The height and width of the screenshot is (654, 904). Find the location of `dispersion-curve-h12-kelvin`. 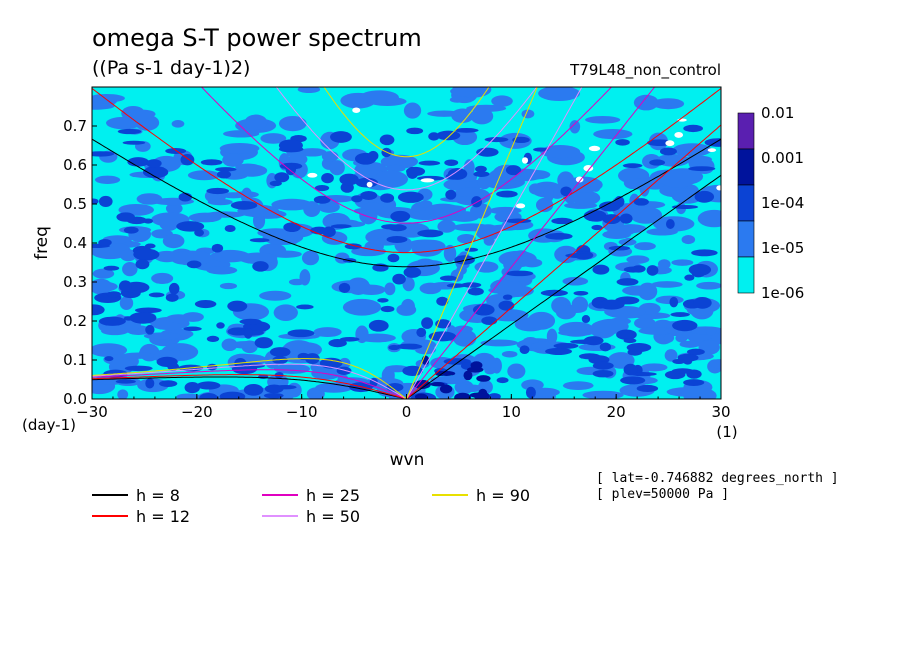

dispersion-curve-h12-kelvin is located at coordinates (563, 261).